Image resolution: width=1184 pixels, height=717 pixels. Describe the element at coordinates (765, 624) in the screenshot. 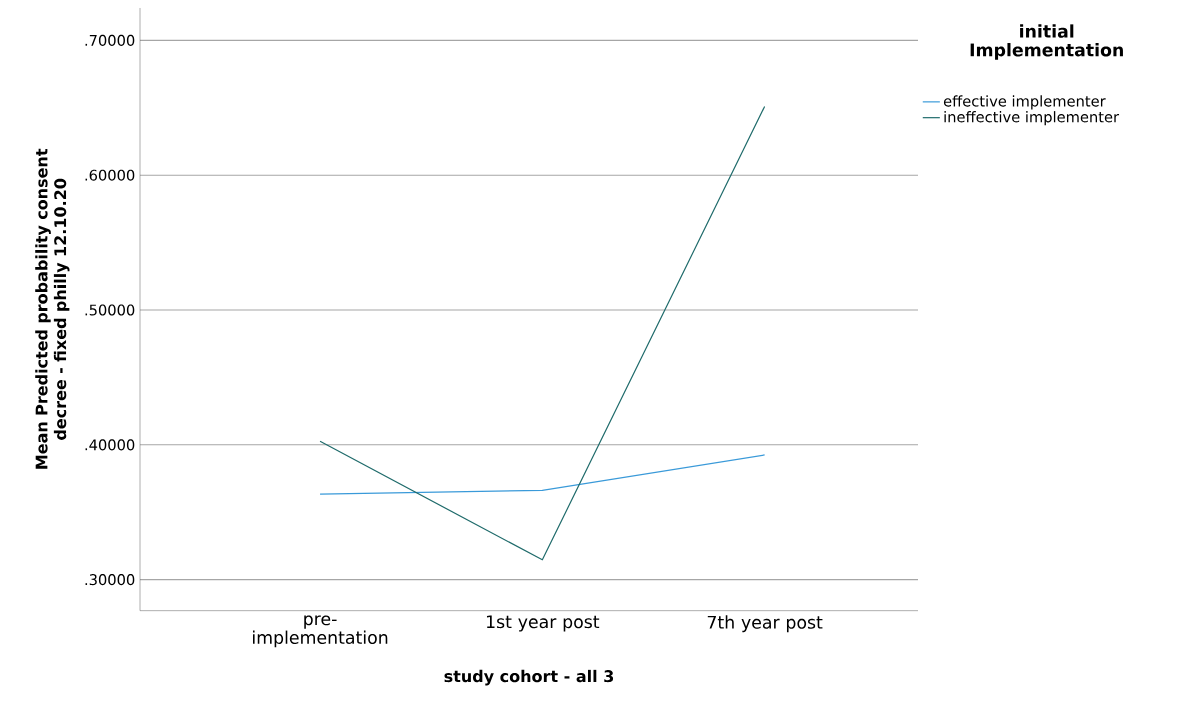

I see `x-tick-label: 7th year post` at that location.